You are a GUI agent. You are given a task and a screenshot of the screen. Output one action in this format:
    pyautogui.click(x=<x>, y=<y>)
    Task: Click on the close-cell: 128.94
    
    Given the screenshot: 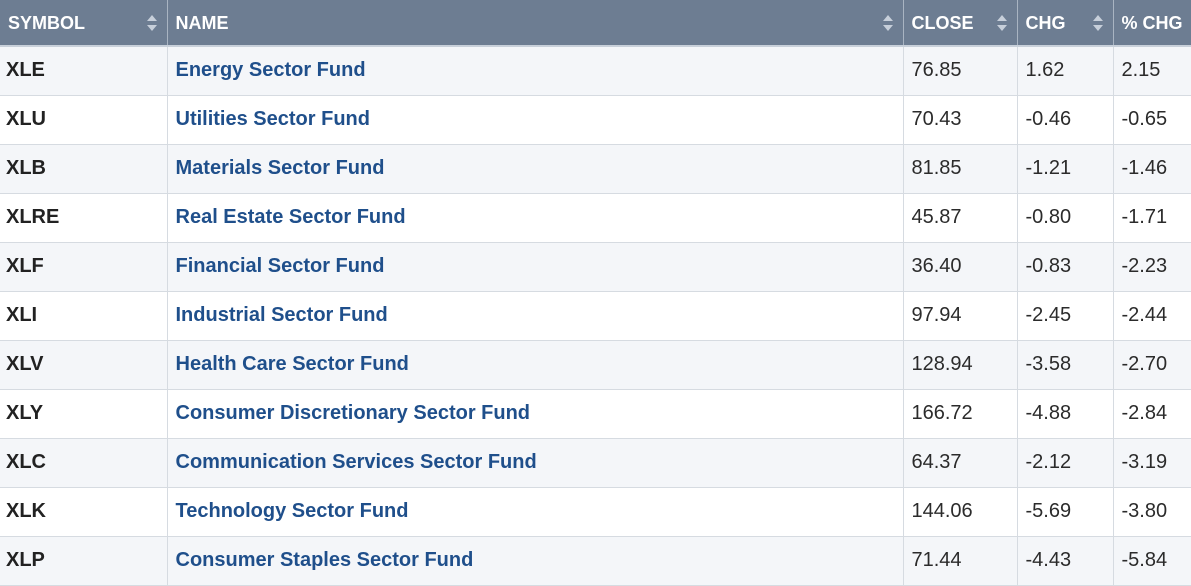 What is the action you would take?
    pyautogui.click(x=960, y=365)
    